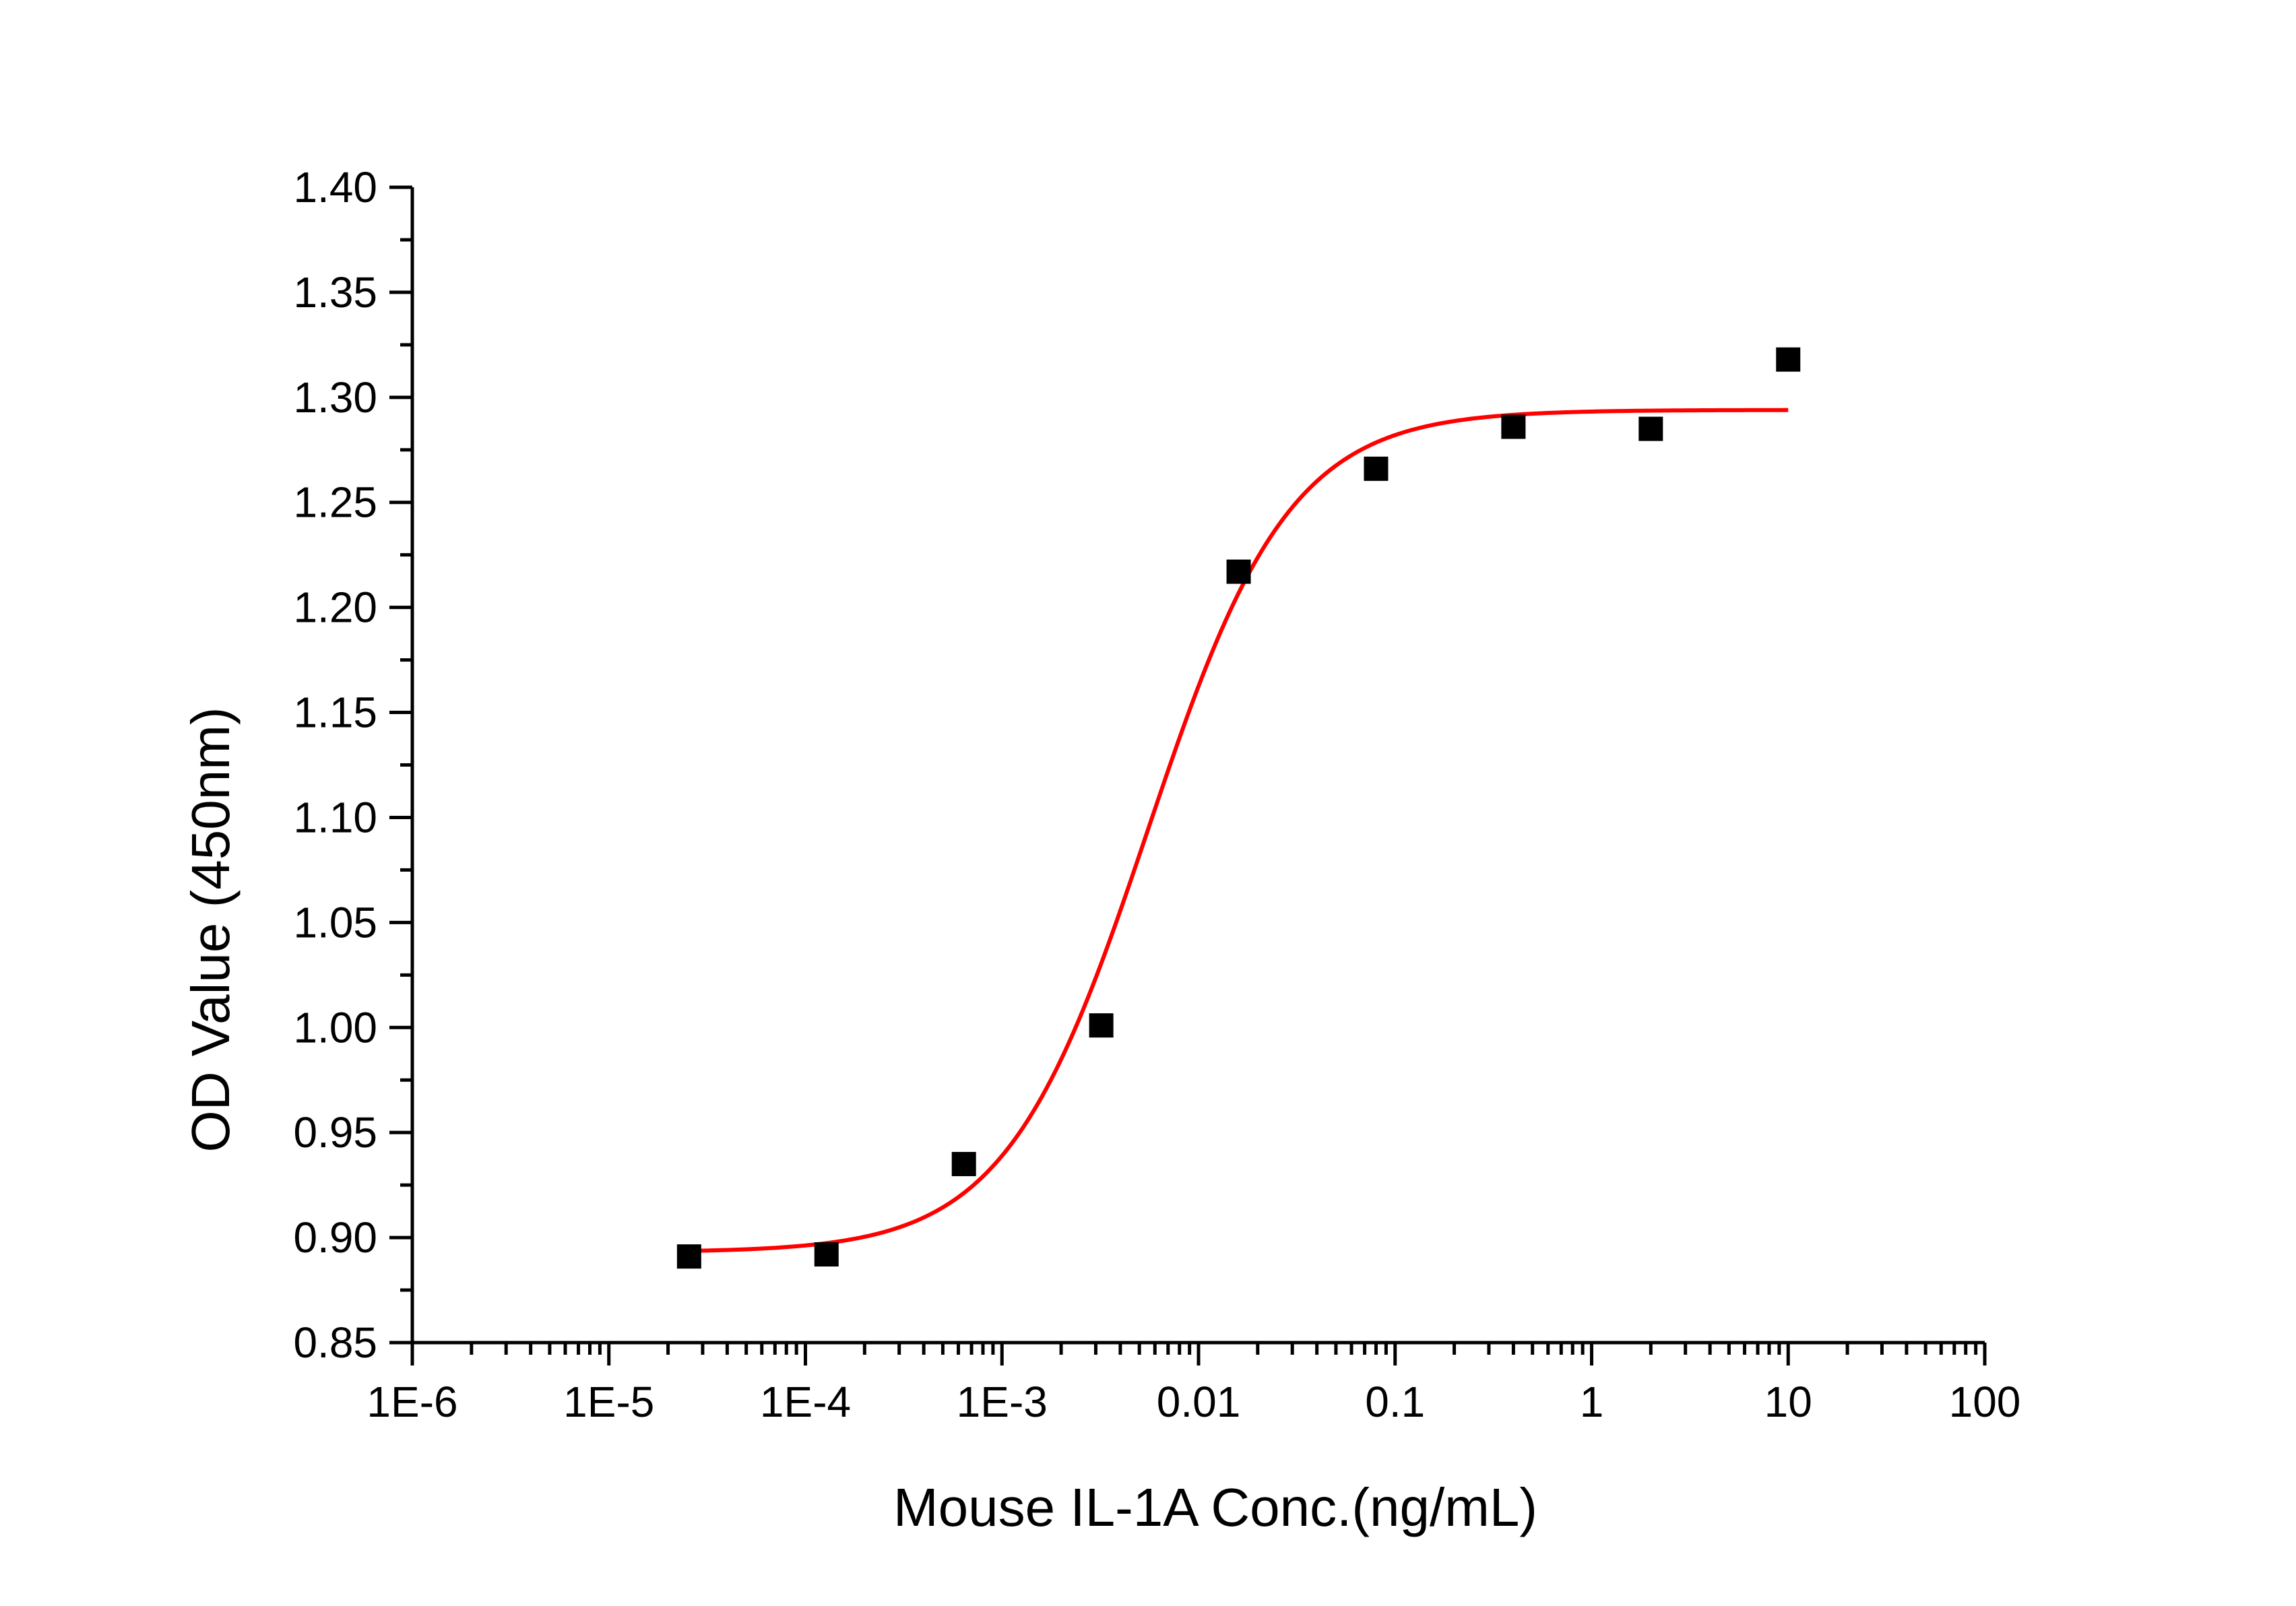  I want to click on y-tick-label: 1.15, so click(335, 712).